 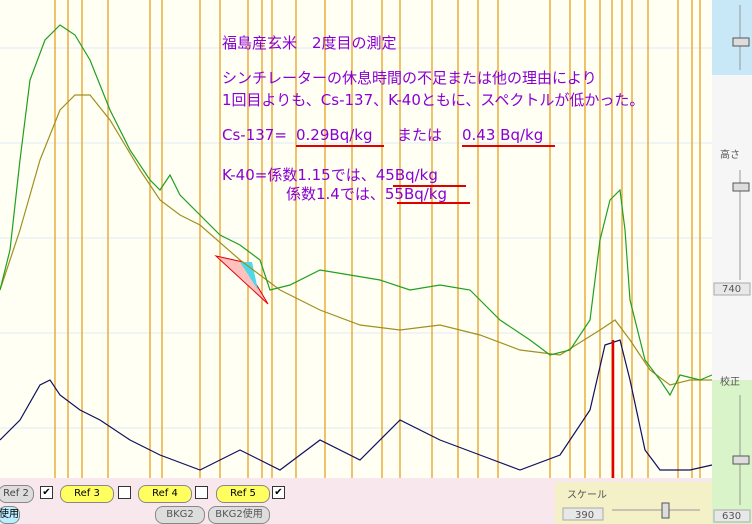 I want to click on note-line: 1回目よりも、Cs-137、K-40ともに、スペクトルが低かった。, so click(x=433, y=100).